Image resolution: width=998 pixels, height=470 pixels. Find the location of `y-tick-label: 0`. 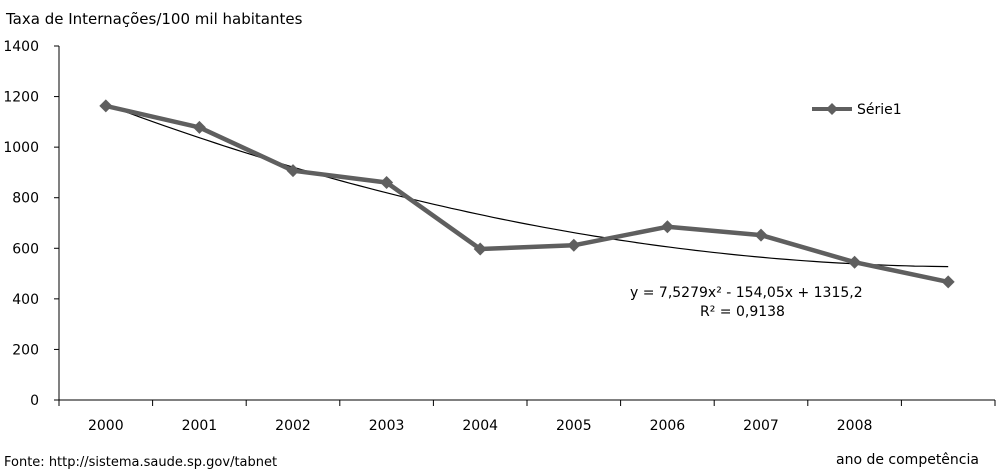

y-tick-label: 0 is located at coordinates (34, 401).